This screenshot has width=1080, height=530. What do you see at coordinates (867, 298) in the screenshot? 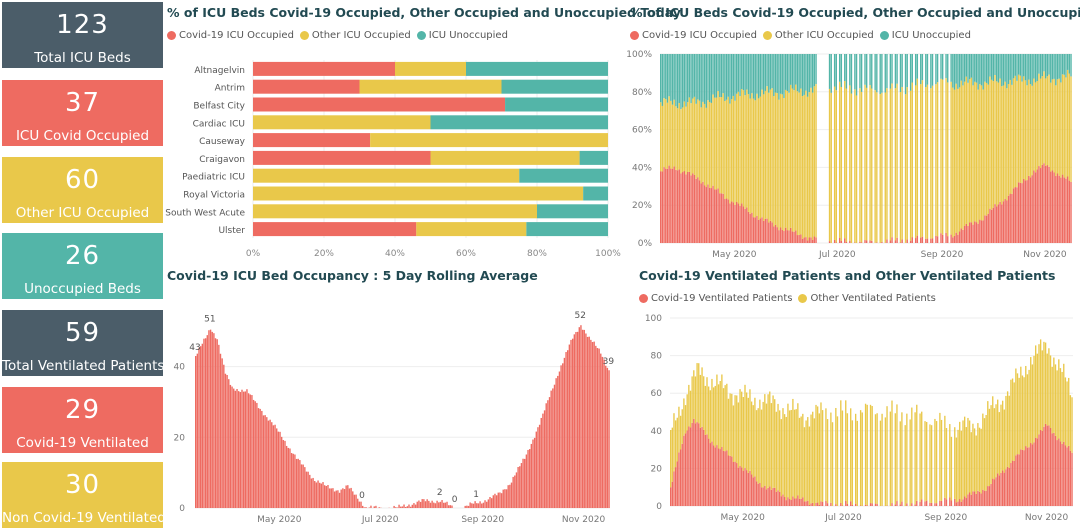
I see `legend-item-other-vent: Other Ventilated Patients` at bounding box center [867, 298].